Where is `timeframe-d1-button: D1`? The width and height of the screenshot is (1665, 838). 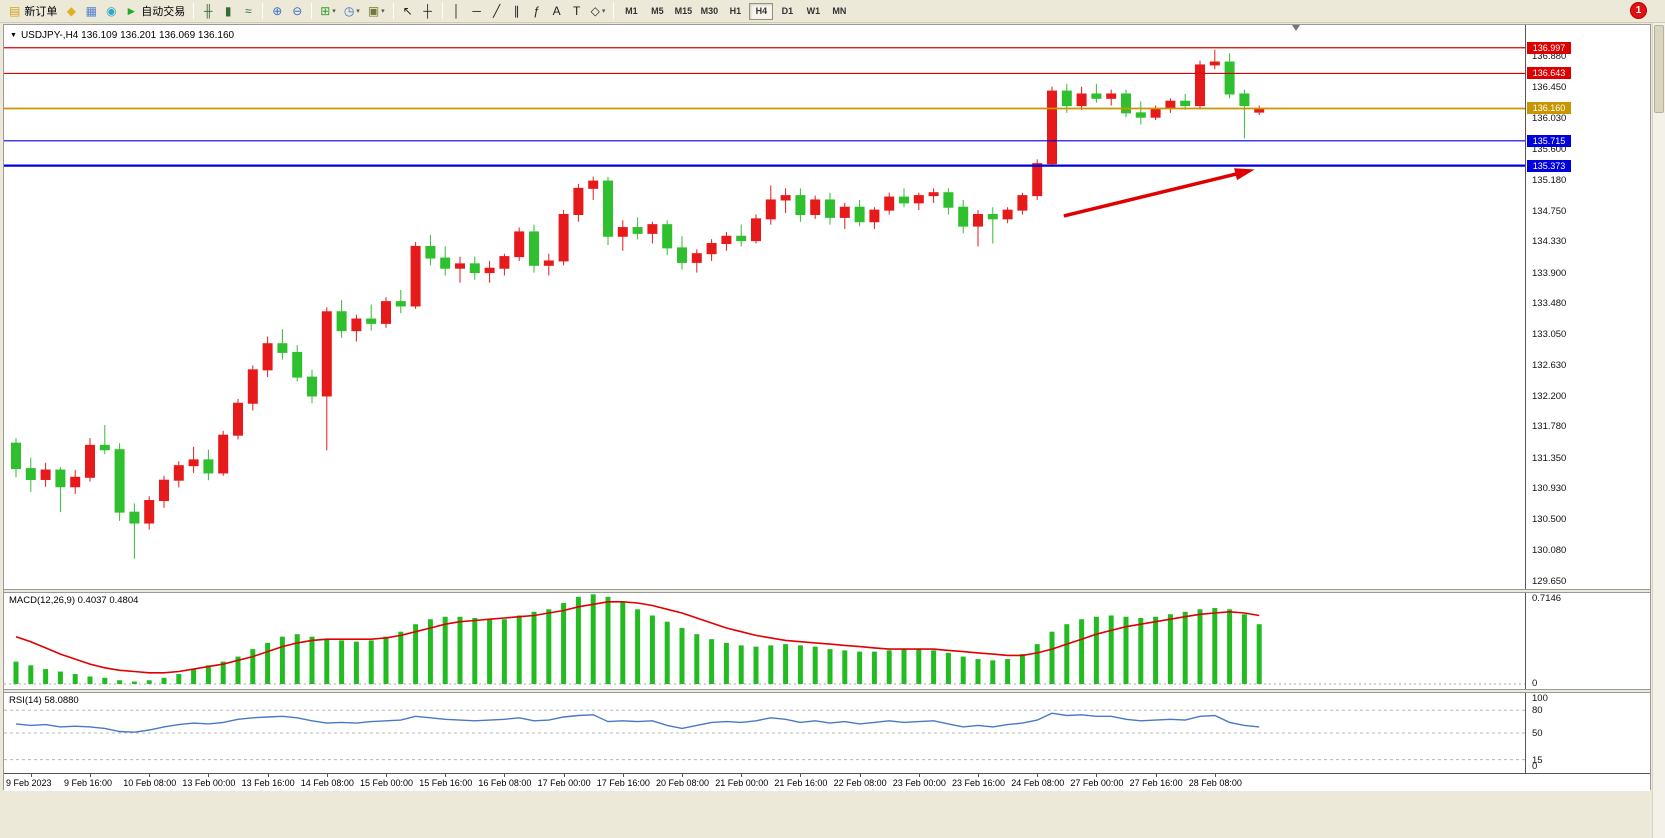
timeframe-d1-button: D1 is located at coordinates (787, 11).